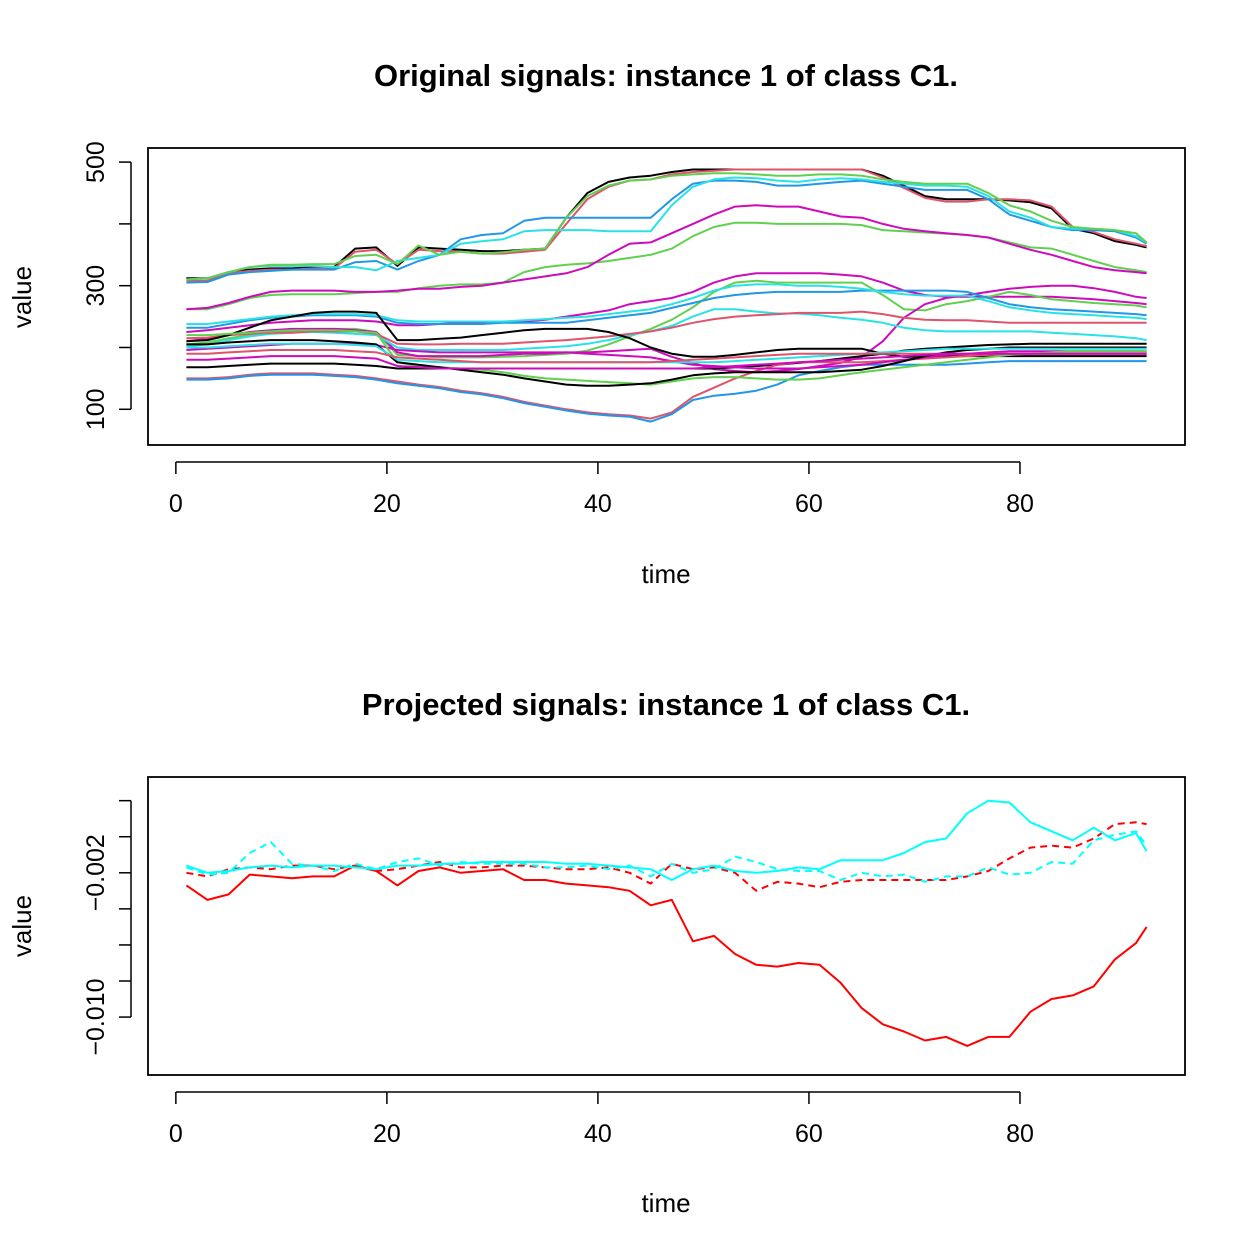  Describe the element at coordinates (96, 409) in the screenshot. I see `y-tick-label: 100` at that location.